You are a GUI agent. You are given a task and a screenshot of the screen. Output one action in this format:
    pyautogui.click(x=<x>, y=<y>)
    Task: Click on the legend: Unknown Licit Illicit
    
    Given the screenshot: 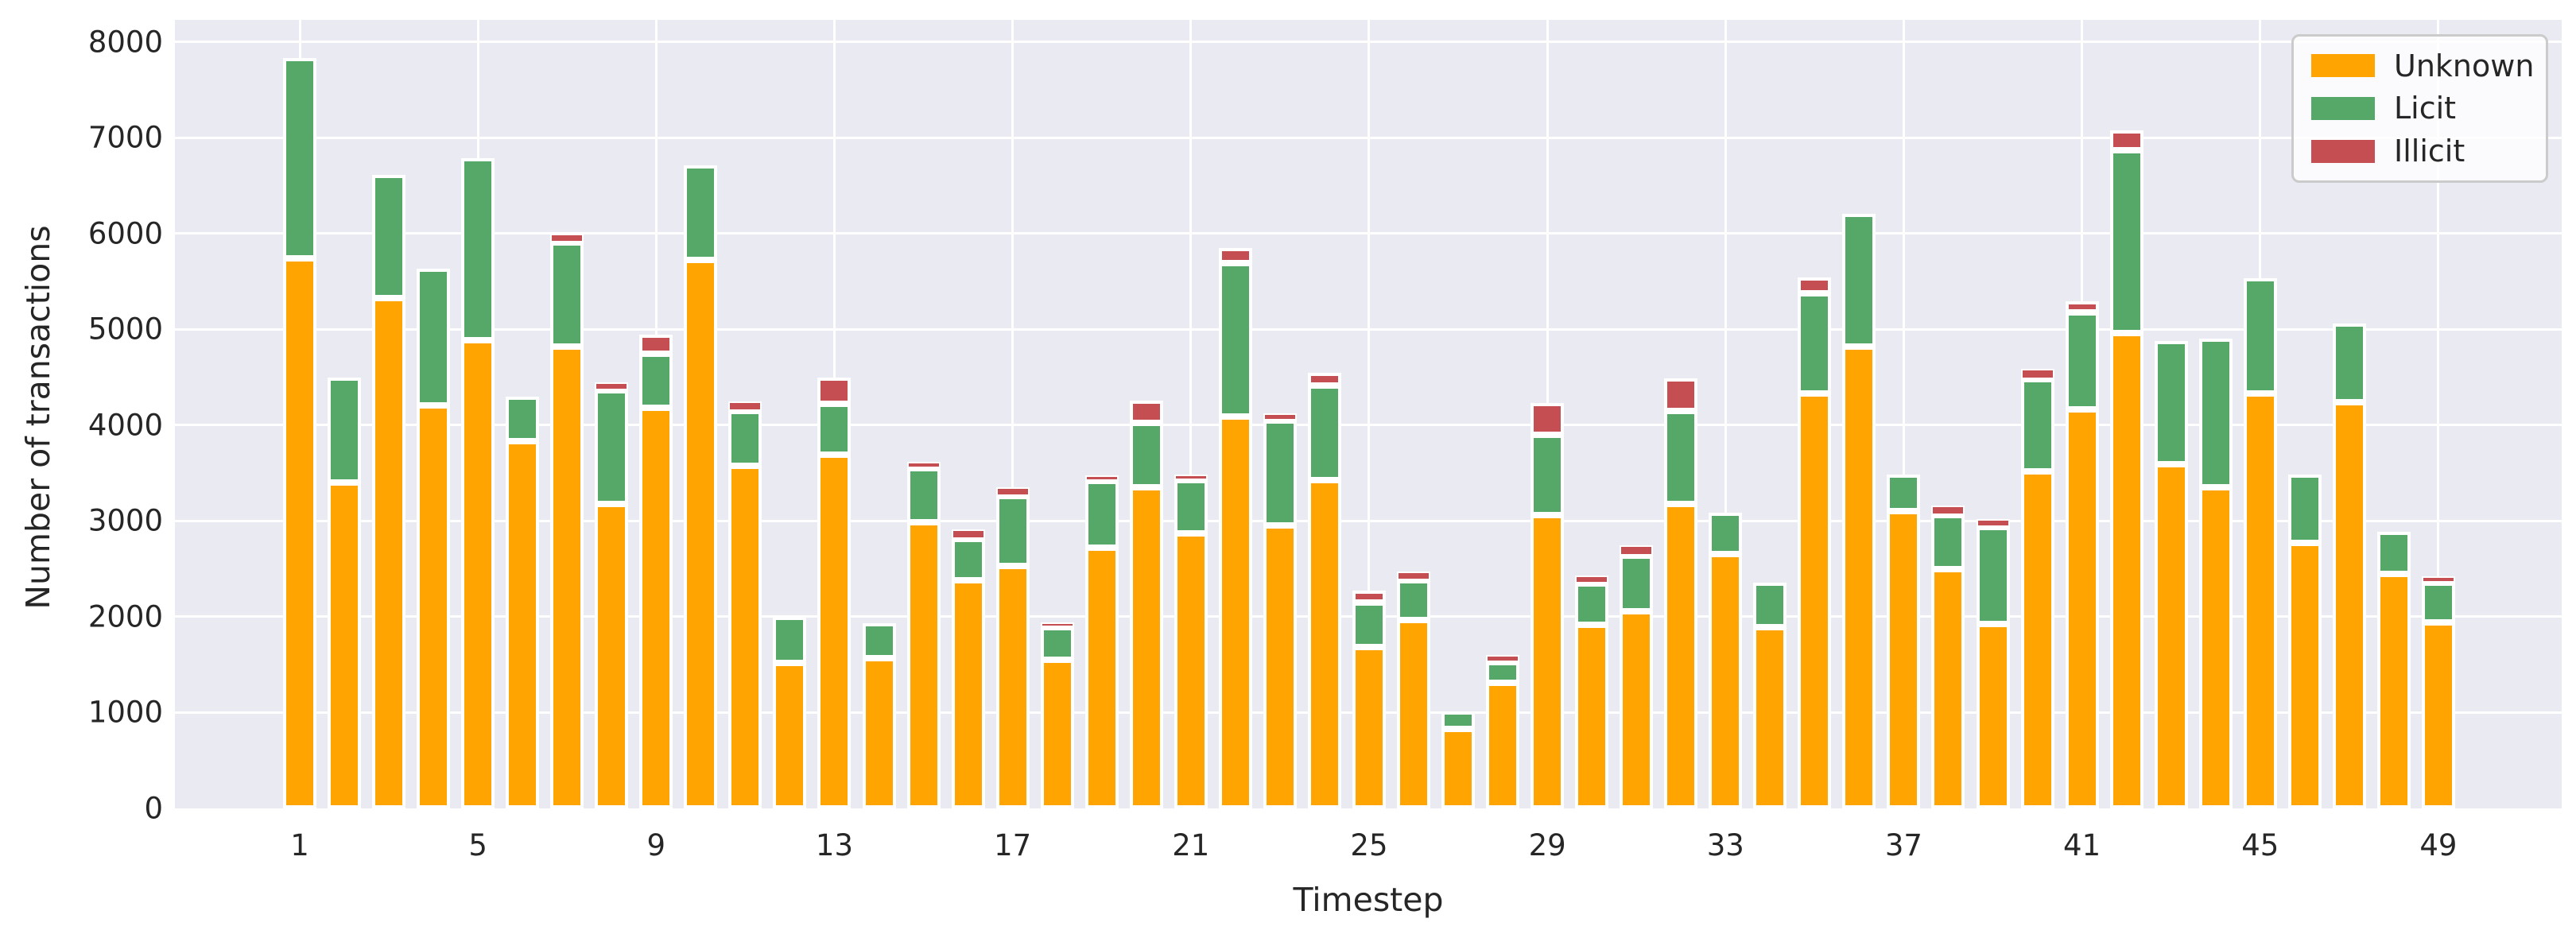 What is the action you would take?
    pyautogui.click(x=2419, y=108)
    